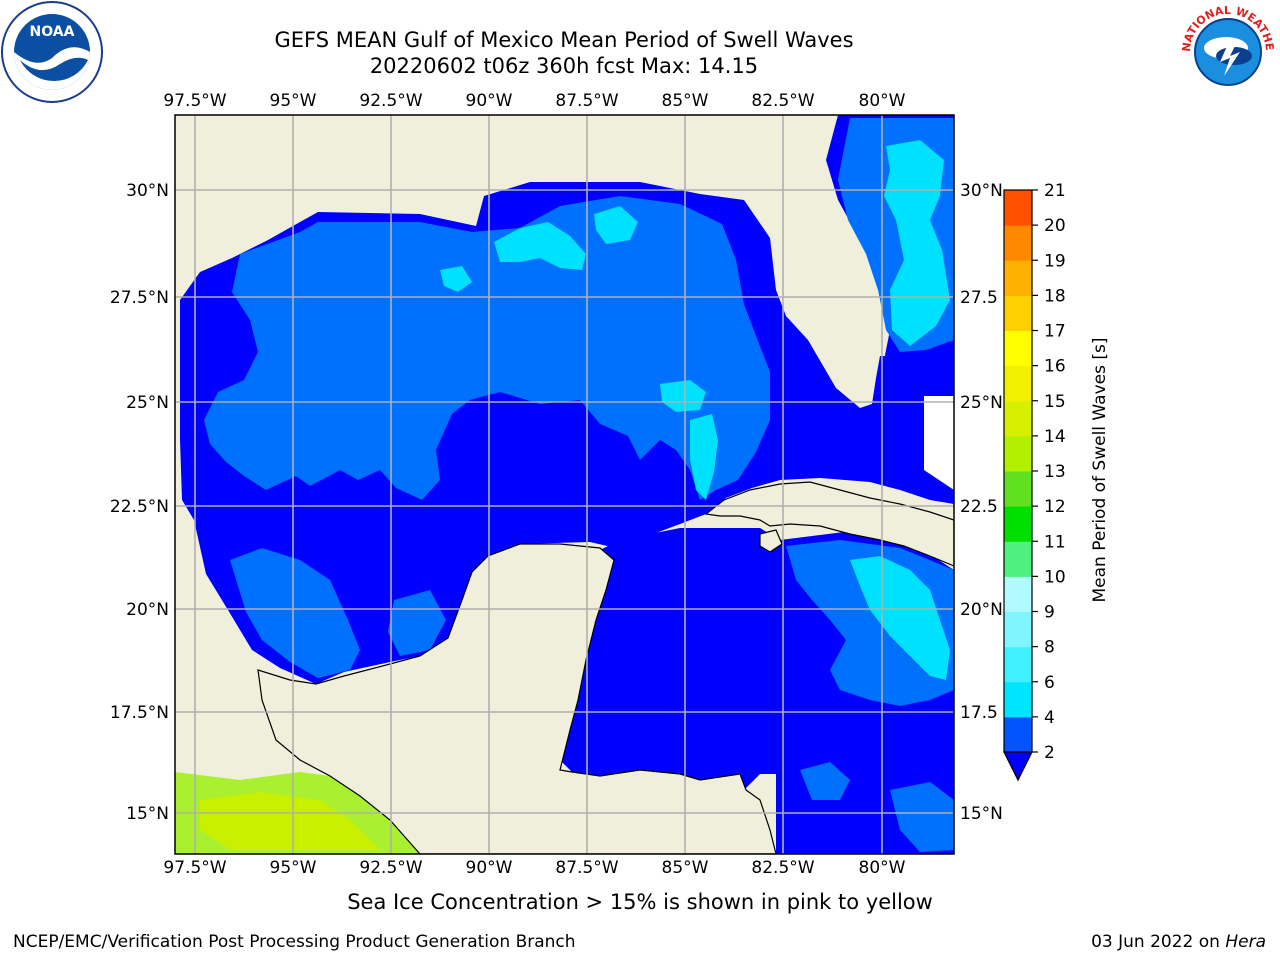 The width and height of the screenshot is (1280, 960). What do you see at coordinates (293, 868) in the screenshot?
I see `lon-label-bottom: 95°W` at bounding box center [293, 868].